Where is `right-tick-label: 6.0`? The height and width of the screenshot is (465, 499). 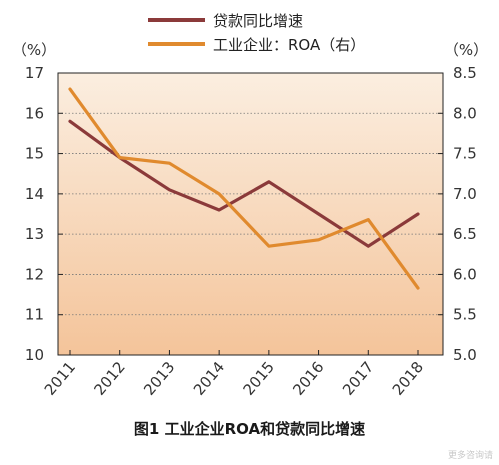
right-tick-label: 6.0 is located at coordinates (465, 274).